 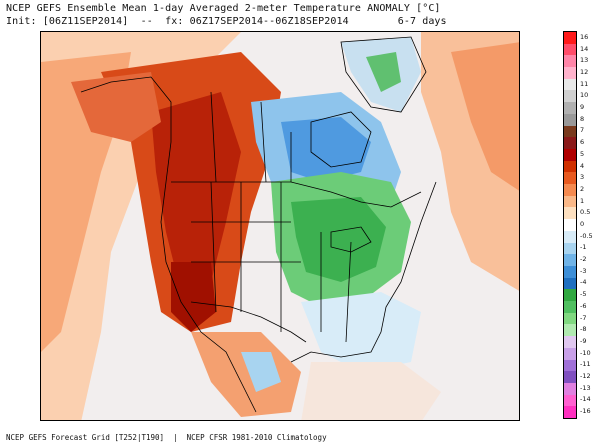 What do you see at coordinates (585, 411) in the screenshot?
I see `colorbar-tick-label: -16` at bounding box center [585, 411].